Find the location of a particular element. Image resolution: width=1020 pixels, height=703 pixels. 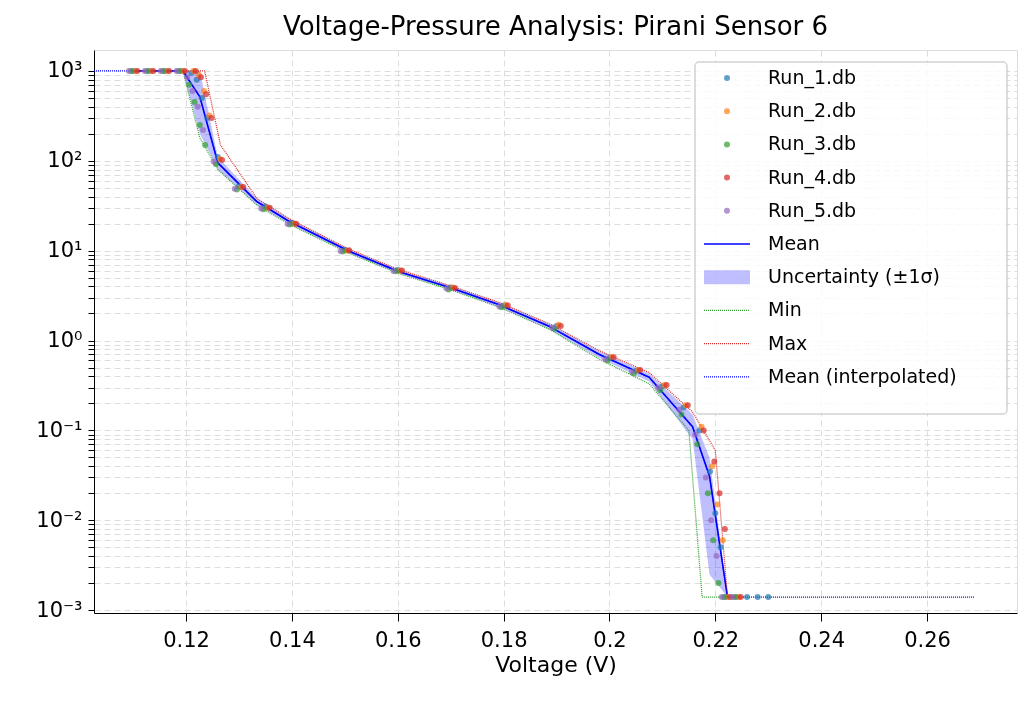

y-tick-label: 10¹ is located at coordinates (65, 250).